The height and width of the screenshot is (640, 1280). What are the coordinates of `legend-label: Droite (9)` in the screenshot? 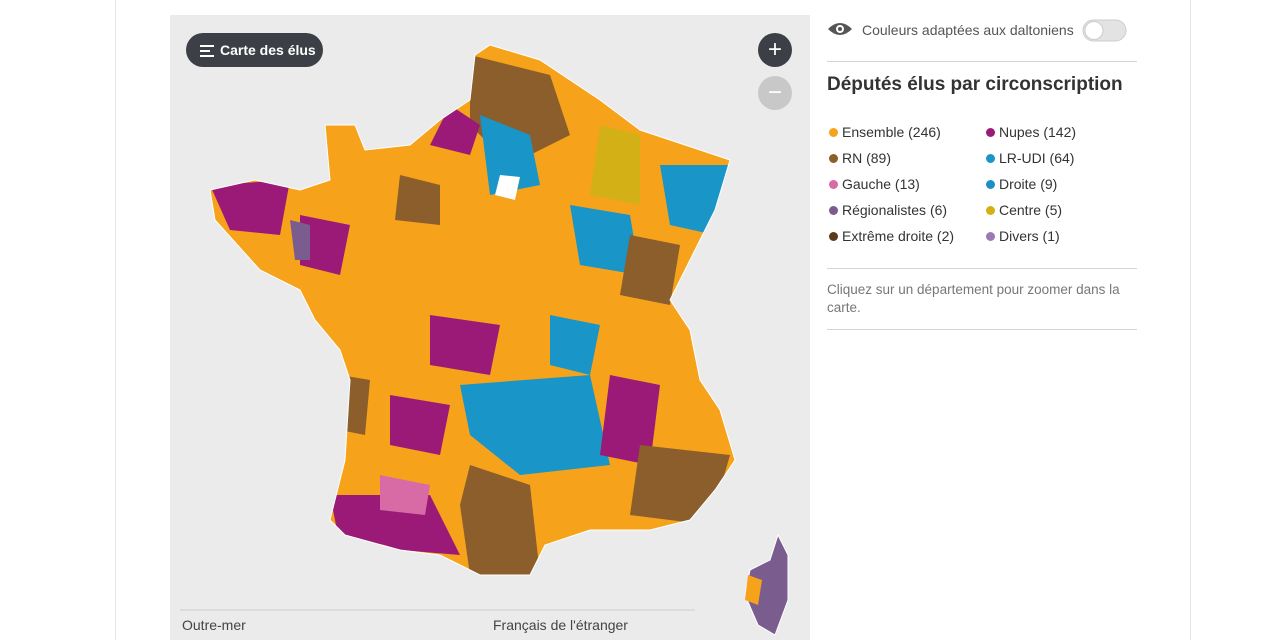 It's located at (1028, 184).